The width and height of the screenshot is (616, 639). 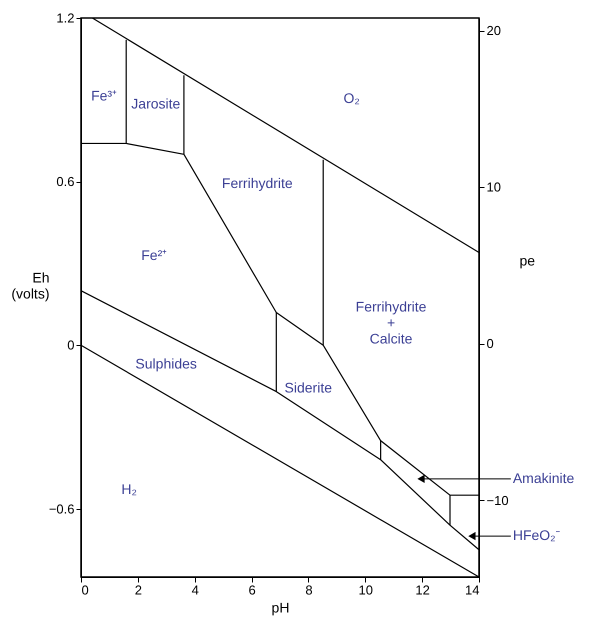 What do you see at coordinates (497, 500) in the screenshot?
I see `y2-tick-label: −10` at bounding box center [497, 500].